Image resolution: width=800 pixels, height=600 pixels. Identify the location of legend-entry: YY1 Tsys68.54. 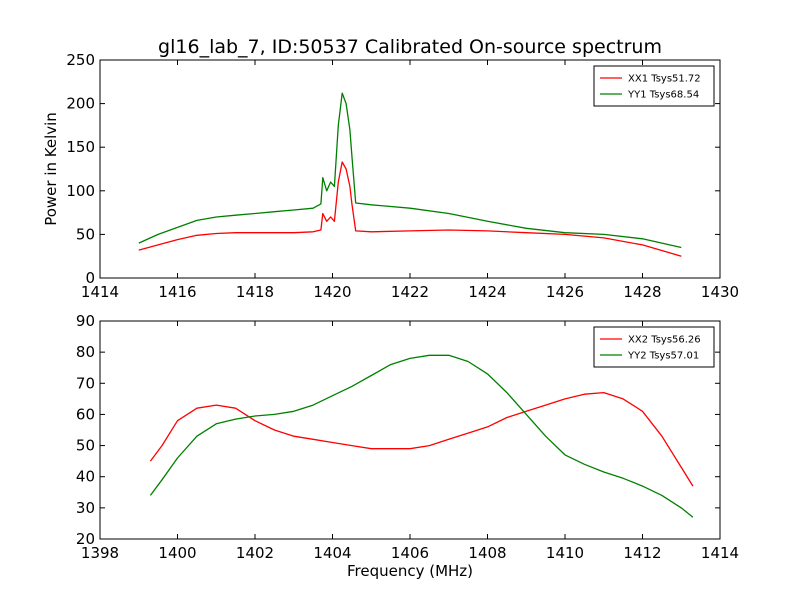
(663, 95).